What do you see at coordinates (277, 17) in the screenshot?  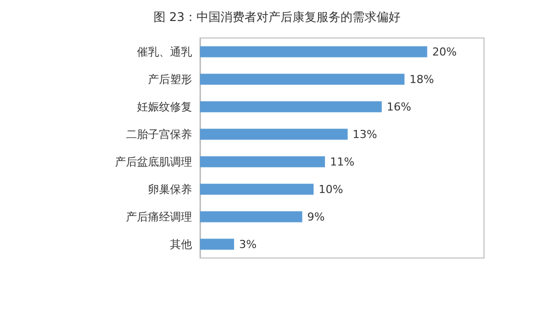 I see `chart-title: 图 23：中国消费者对产后康复服务的需求偏好` at bounding box center [277, 17].